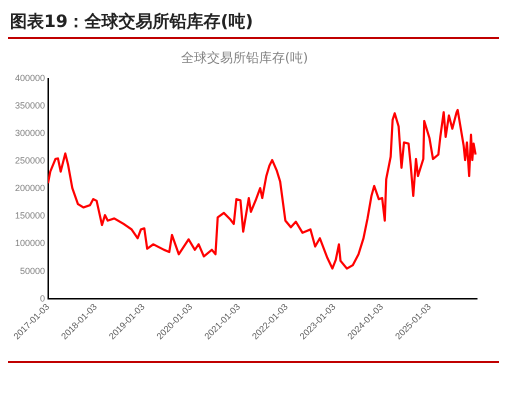  What do you see at coordinates (30, 78) in the screenshot?
I see `y-tick-label: 400000` at bounding box center [30, 78].